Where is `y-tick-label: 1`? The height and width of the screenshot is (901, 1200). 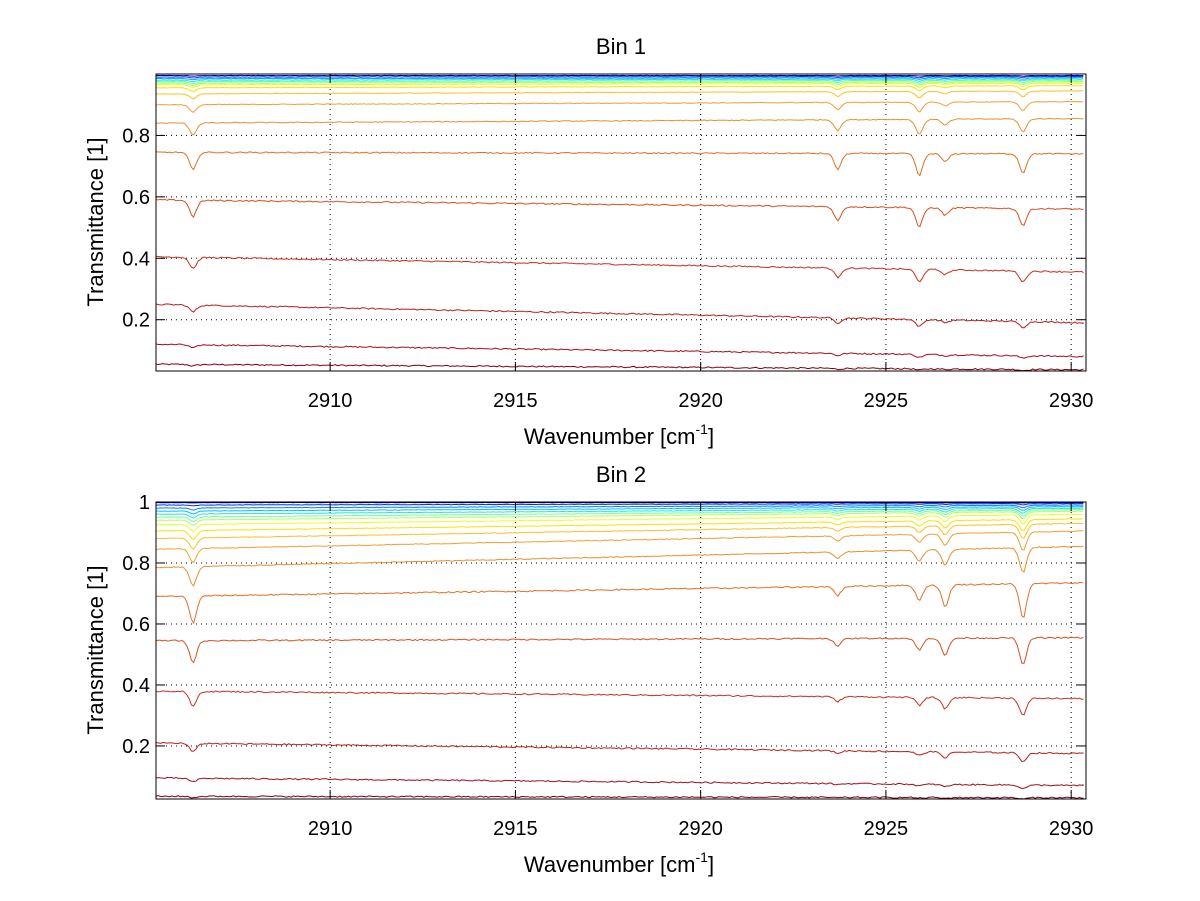 y-tick-label: 1 is located at coordinates (144, 503).